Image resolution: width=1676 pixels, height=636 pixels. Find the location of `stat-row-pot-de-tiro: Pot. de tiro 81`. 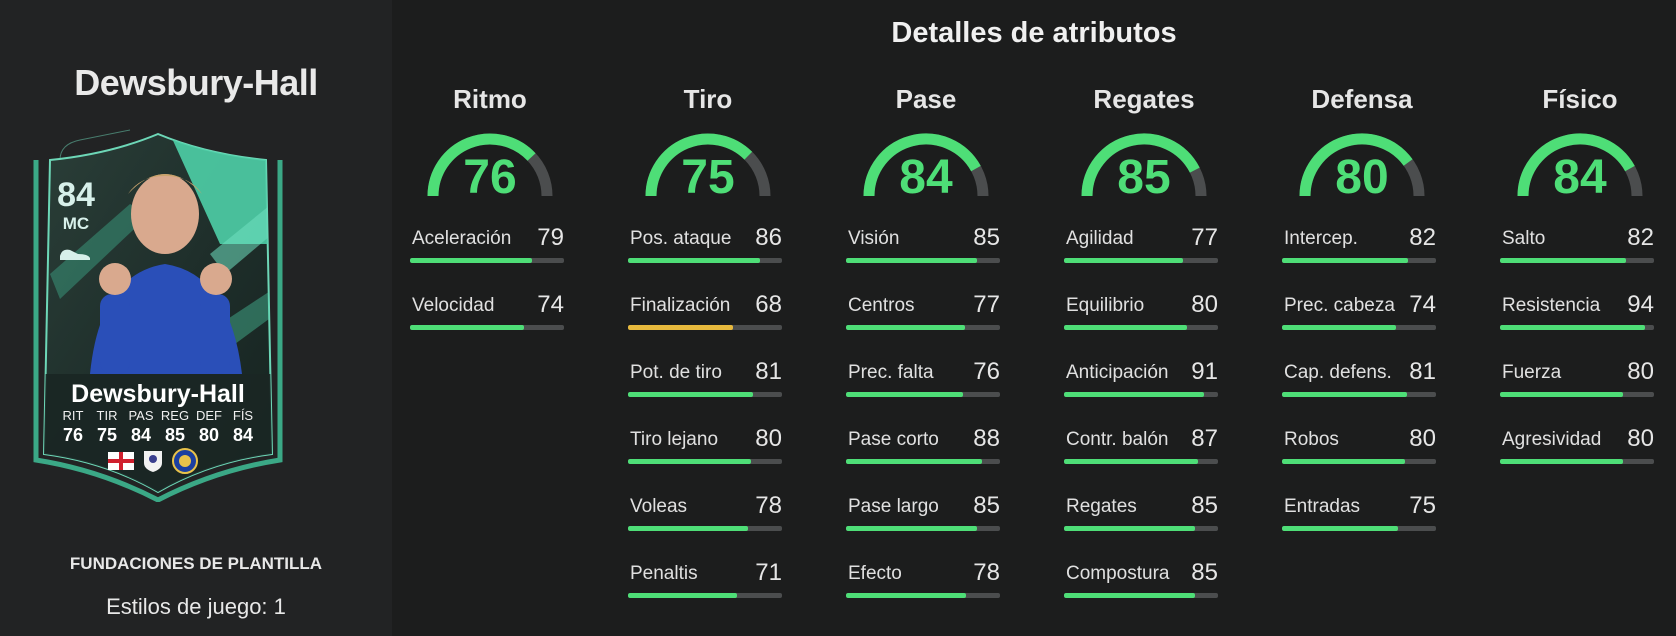

stat-row-pot-de-tiro: Pot. de tiro 81 is located at coordinates (708, 393).